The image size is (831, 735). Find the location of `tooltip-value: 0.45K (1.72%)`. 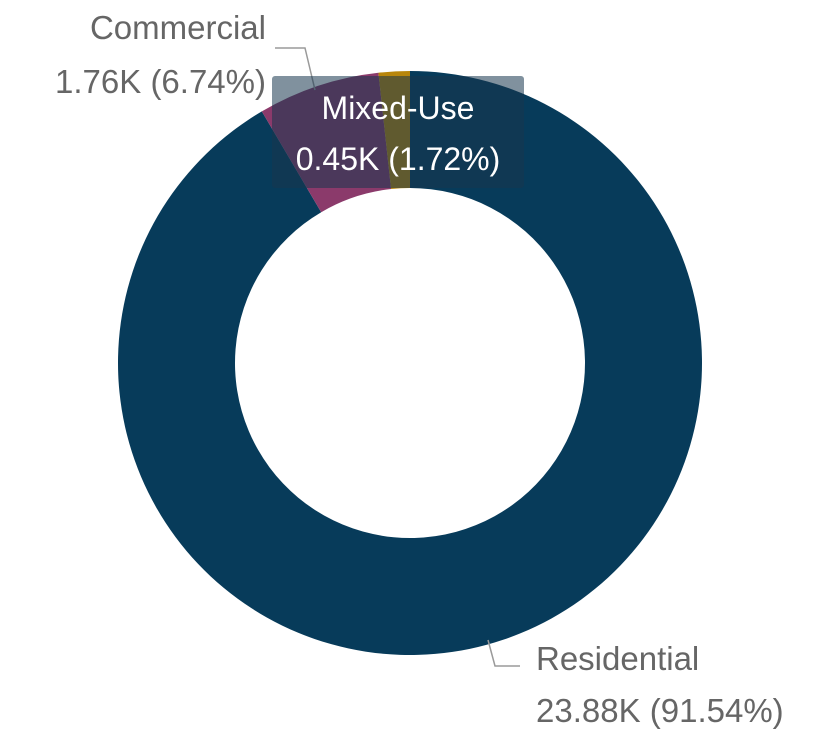

tooltip-value: 0.45K (1.72%) is located at coordinates (398, 159).